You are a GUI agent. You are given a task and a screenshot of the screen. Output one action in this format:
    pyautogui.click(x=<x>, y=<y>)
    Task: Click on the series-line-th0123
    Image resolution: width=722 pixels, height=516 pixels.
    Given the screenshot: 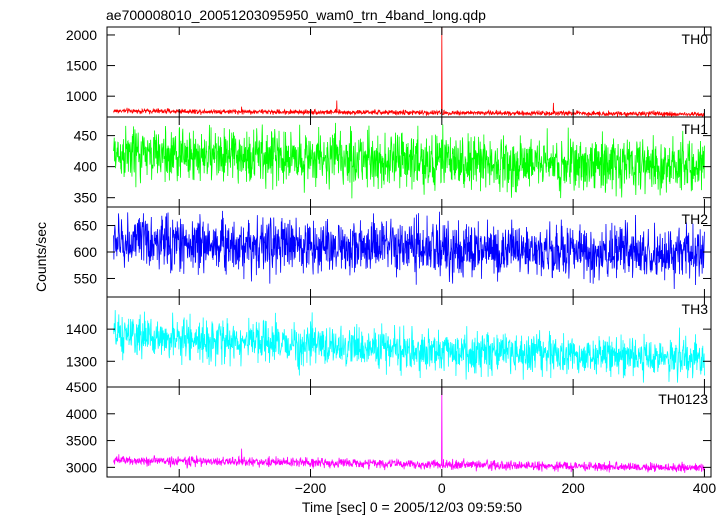 What is the action you would take?
    pyautogui.click(x=409, y=430)
    